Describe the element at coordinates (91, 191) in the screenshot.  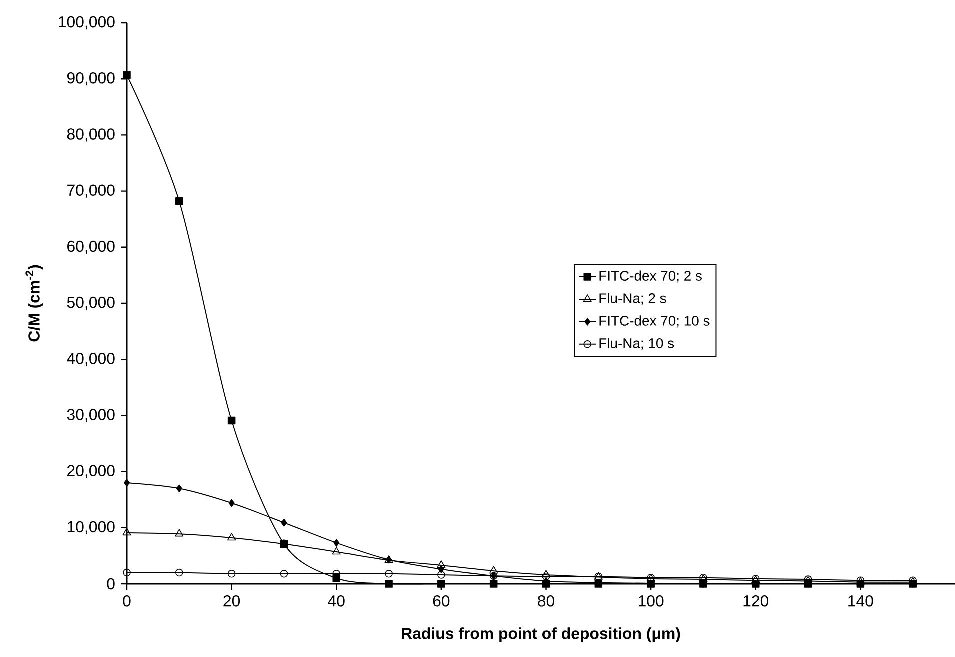
I see `y-tick-label: 70,000` at that location.